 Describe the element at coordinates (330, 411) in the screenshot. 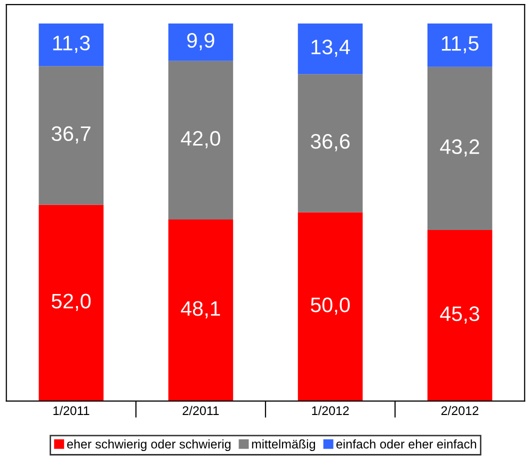

I see `x-tick-label: 1/2012` at that location.